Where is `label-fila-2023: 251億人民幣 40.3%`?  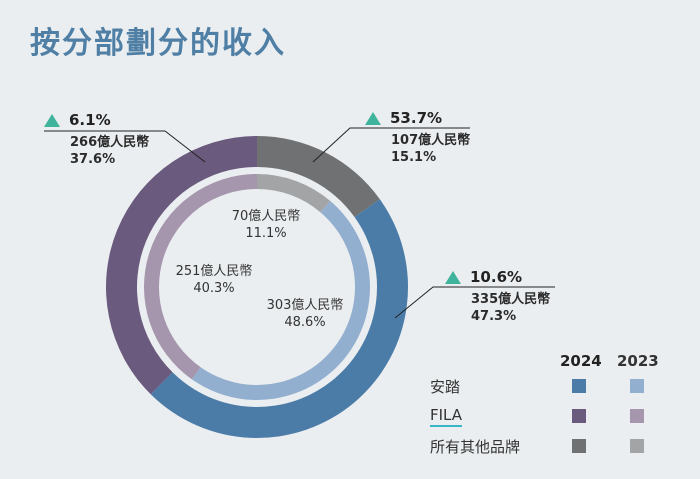
label-fila-2023: 251億人民幣 40.3% is located at coordinates (214, 280).